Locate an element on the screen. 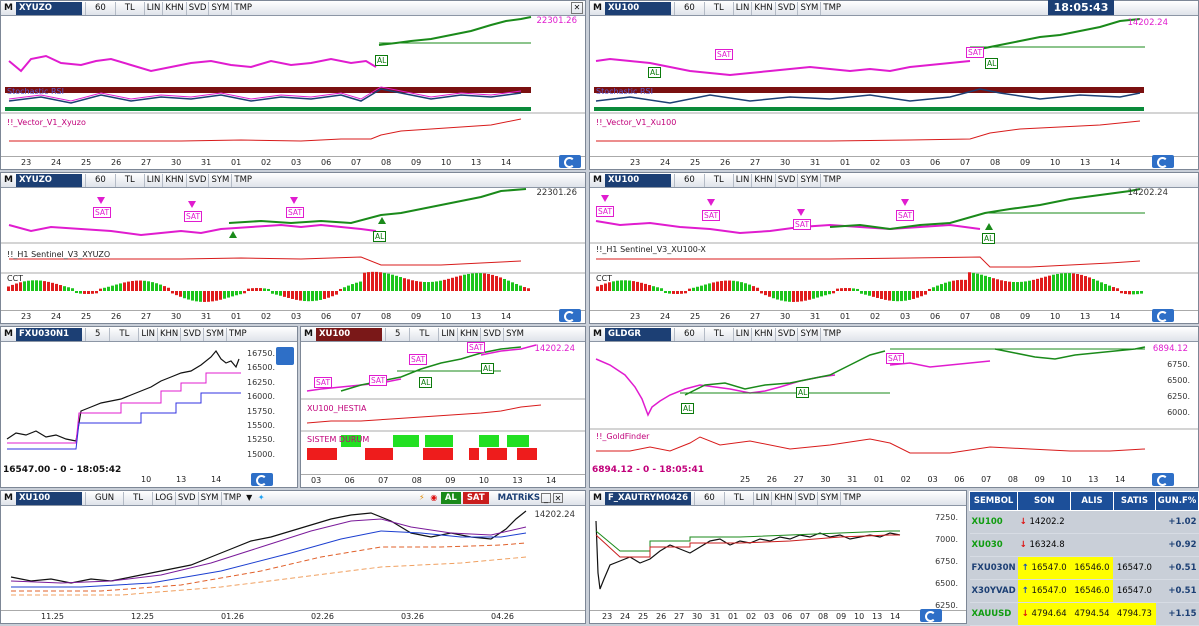  dropdown-icon: ▼ is located at coordinates (249, 497).